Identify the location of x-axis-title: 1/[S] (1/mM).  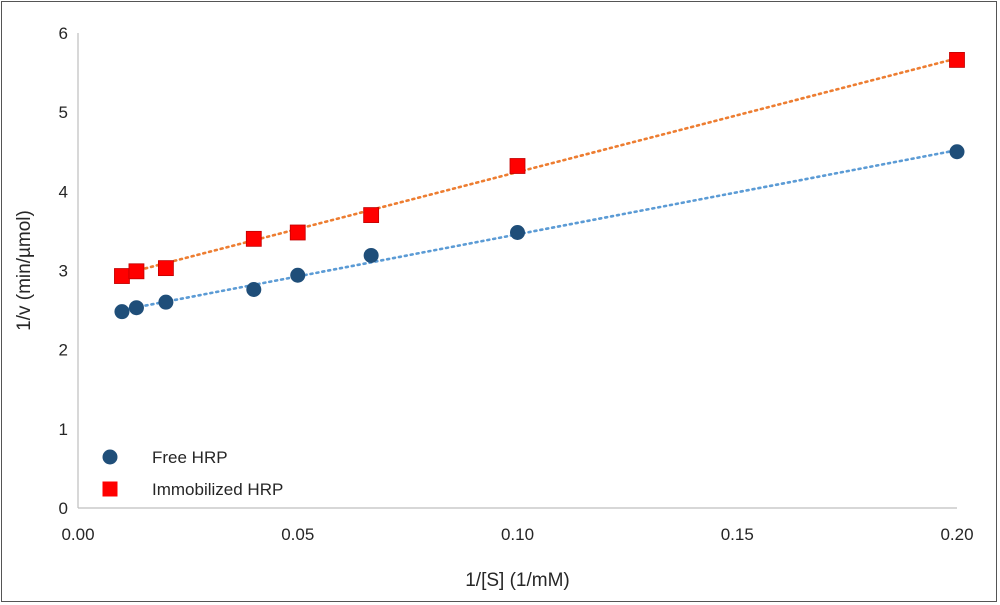
(517, 580).